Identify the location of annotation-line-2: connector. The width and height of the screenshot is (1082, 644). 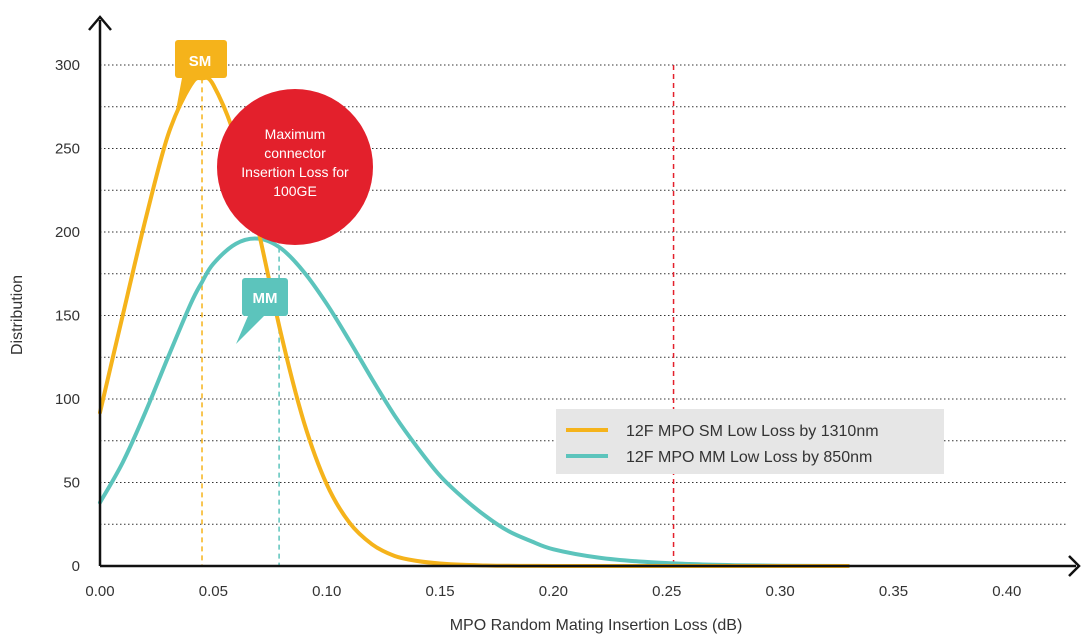
(295, 153).